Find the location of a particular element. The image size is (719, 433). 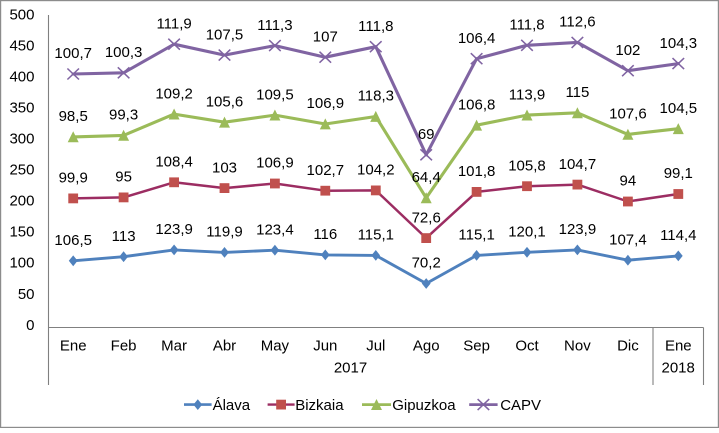

svg-text: 2017 is located at coordinates (350, 368).